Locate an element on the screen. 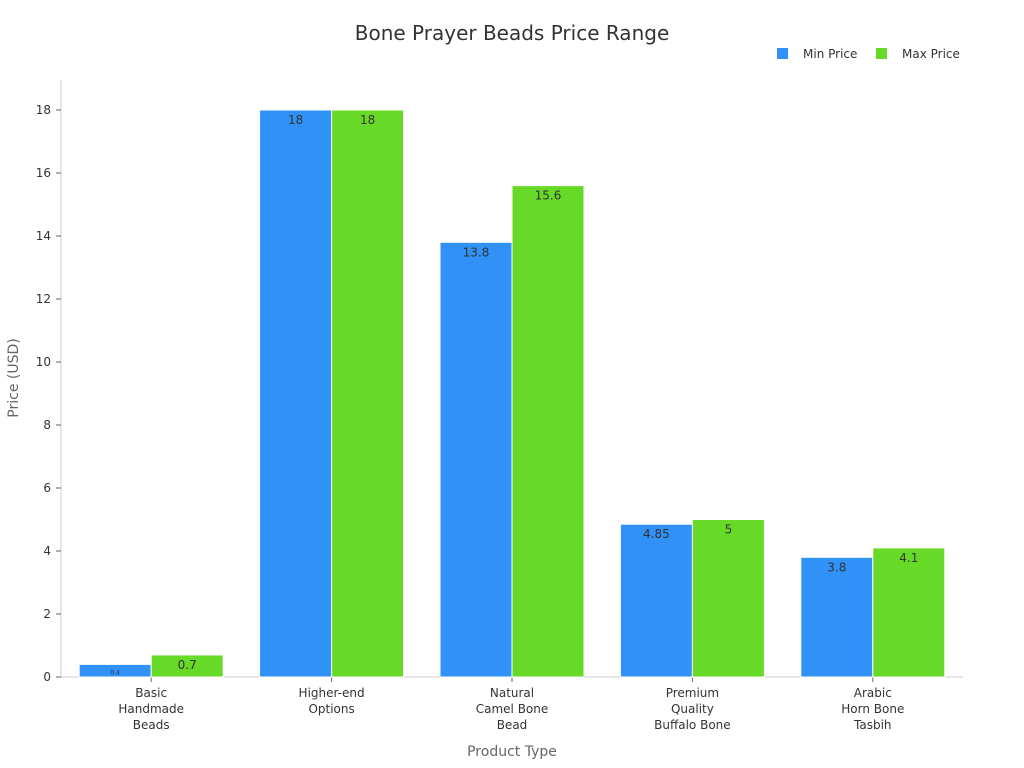 The height and width of the screenshot is (768, 1024). y-tick-label: 18 is located at coordinates (43, 110).